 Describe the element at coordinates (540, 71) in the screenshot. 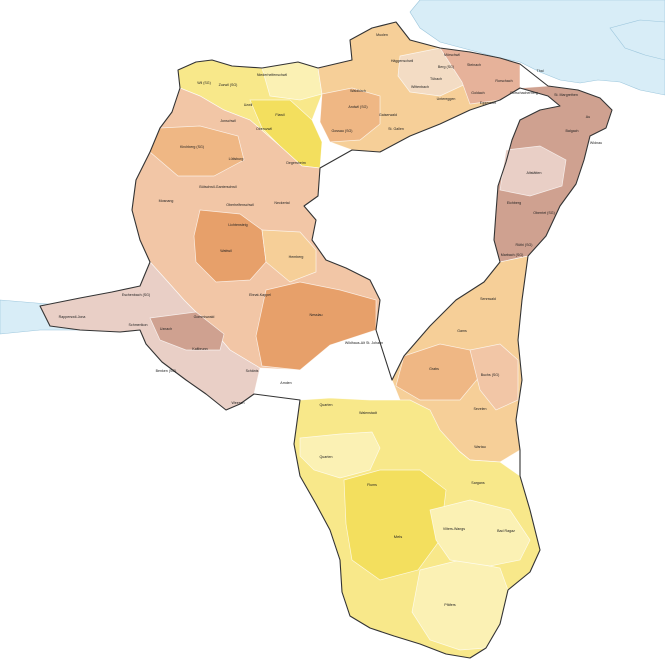

I see `label-thal: Thal` at that location.